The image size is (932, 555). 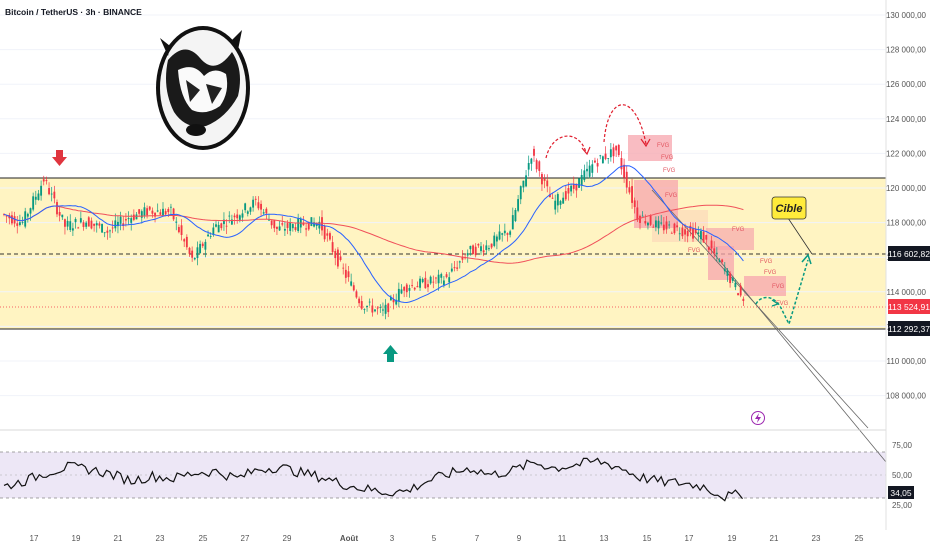 I want to click on rsi-tick-label: 50,00, so click(x=902, y=475).